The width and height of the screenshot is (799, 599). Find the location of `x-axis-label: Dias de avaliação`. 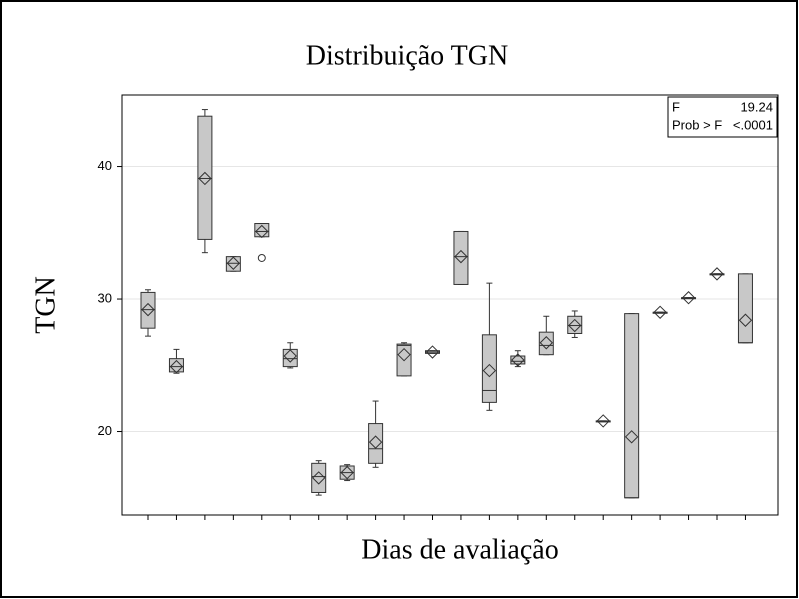

x-axis-label: Dias de avaliação is located at coordinates (459, 549).